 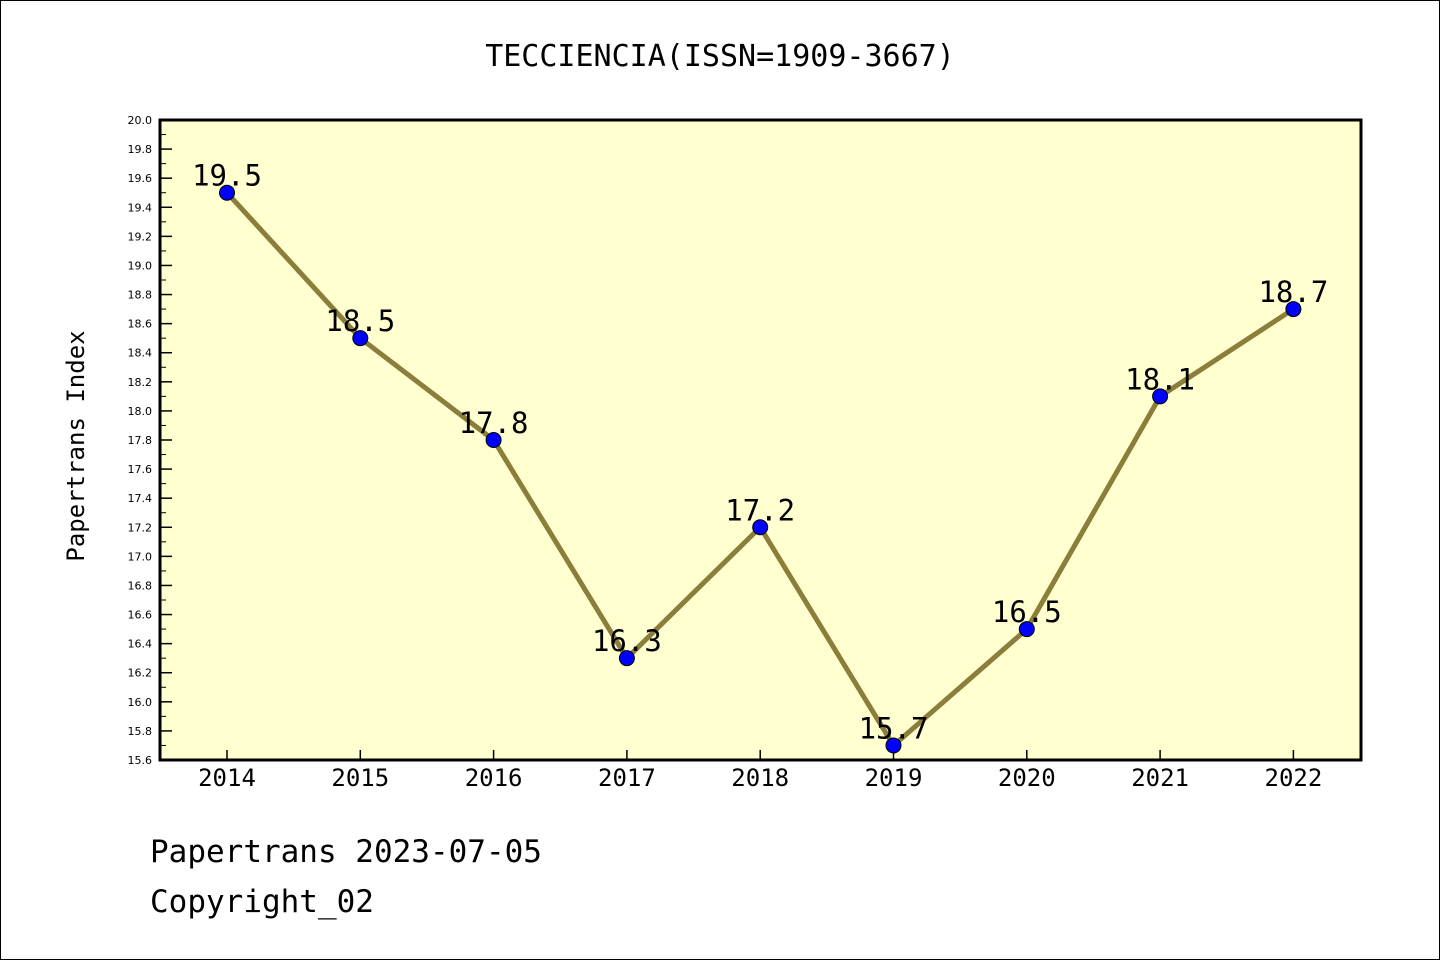 What do you see at coordinates (227, 176) in the screenshot?
I see `data-label: 19.5` at bounding box center [227, 176].